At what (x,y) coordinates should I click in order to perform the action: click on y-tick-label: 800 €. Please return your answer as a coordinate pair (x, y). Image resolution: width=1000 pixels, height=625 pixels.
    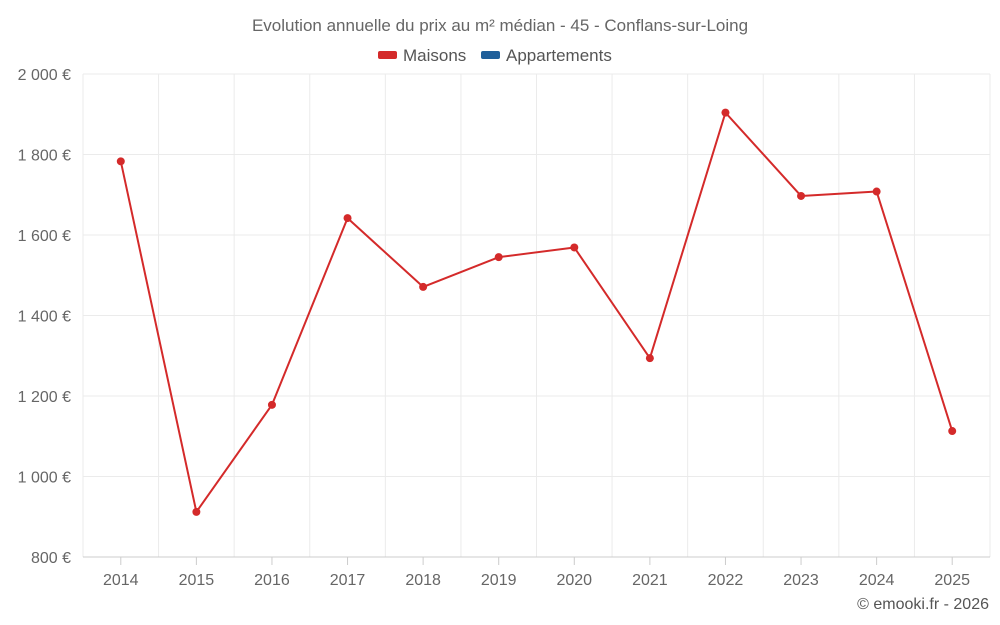
    Looking at the image, I should click on (51, 558).